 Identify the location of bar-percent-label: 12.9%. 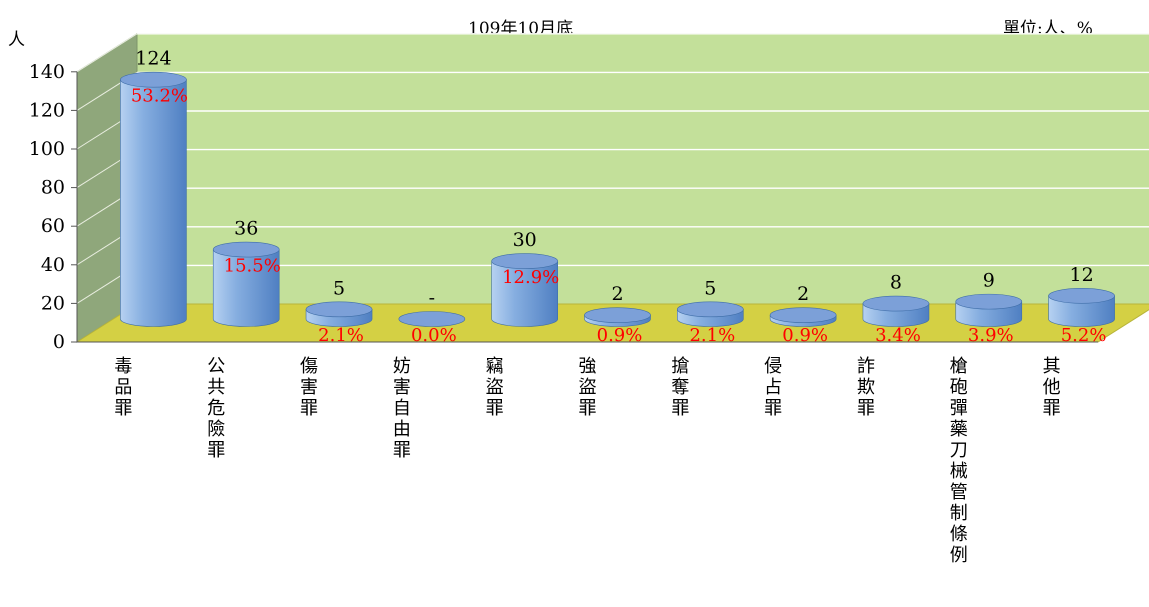
(530, 277).